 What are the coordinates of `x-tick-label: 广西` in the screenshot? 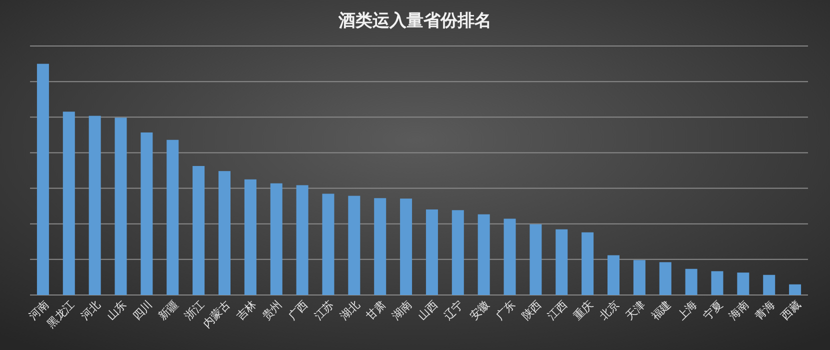 It's located at (298, 310).